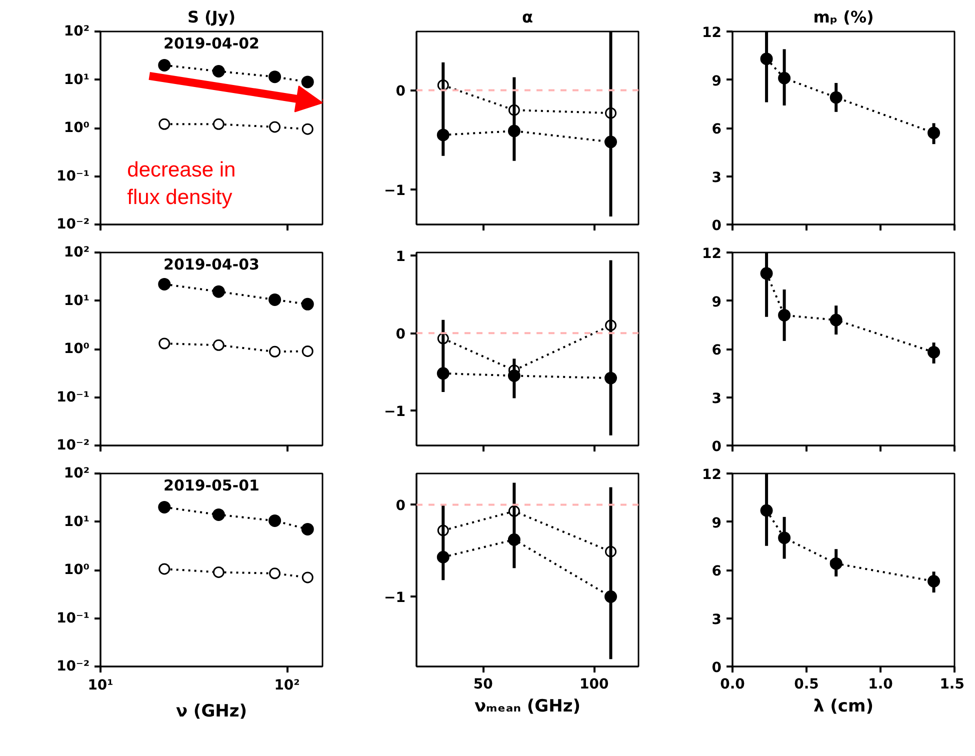 The width and height of the screenshot is (975, 756). I want to click on x-tick-label: 100, so click(594, 684).